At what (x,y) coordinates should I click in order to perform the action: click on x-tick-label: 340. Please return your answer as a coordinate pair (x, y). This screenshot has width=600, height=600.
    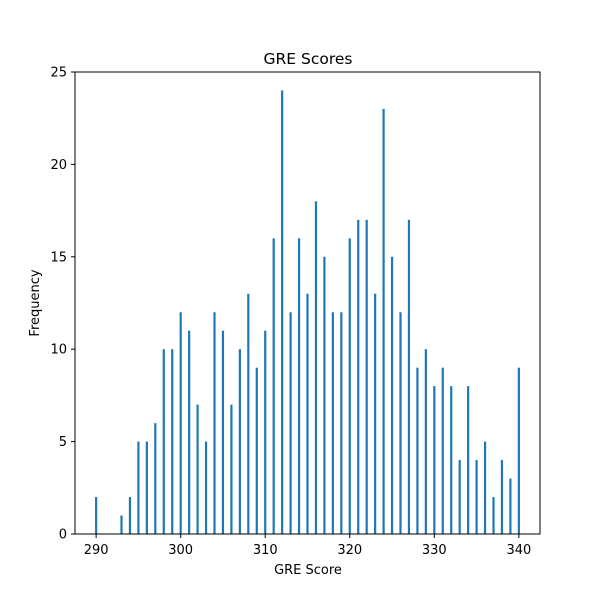
    Looking at the image, I should click on (518, 550).